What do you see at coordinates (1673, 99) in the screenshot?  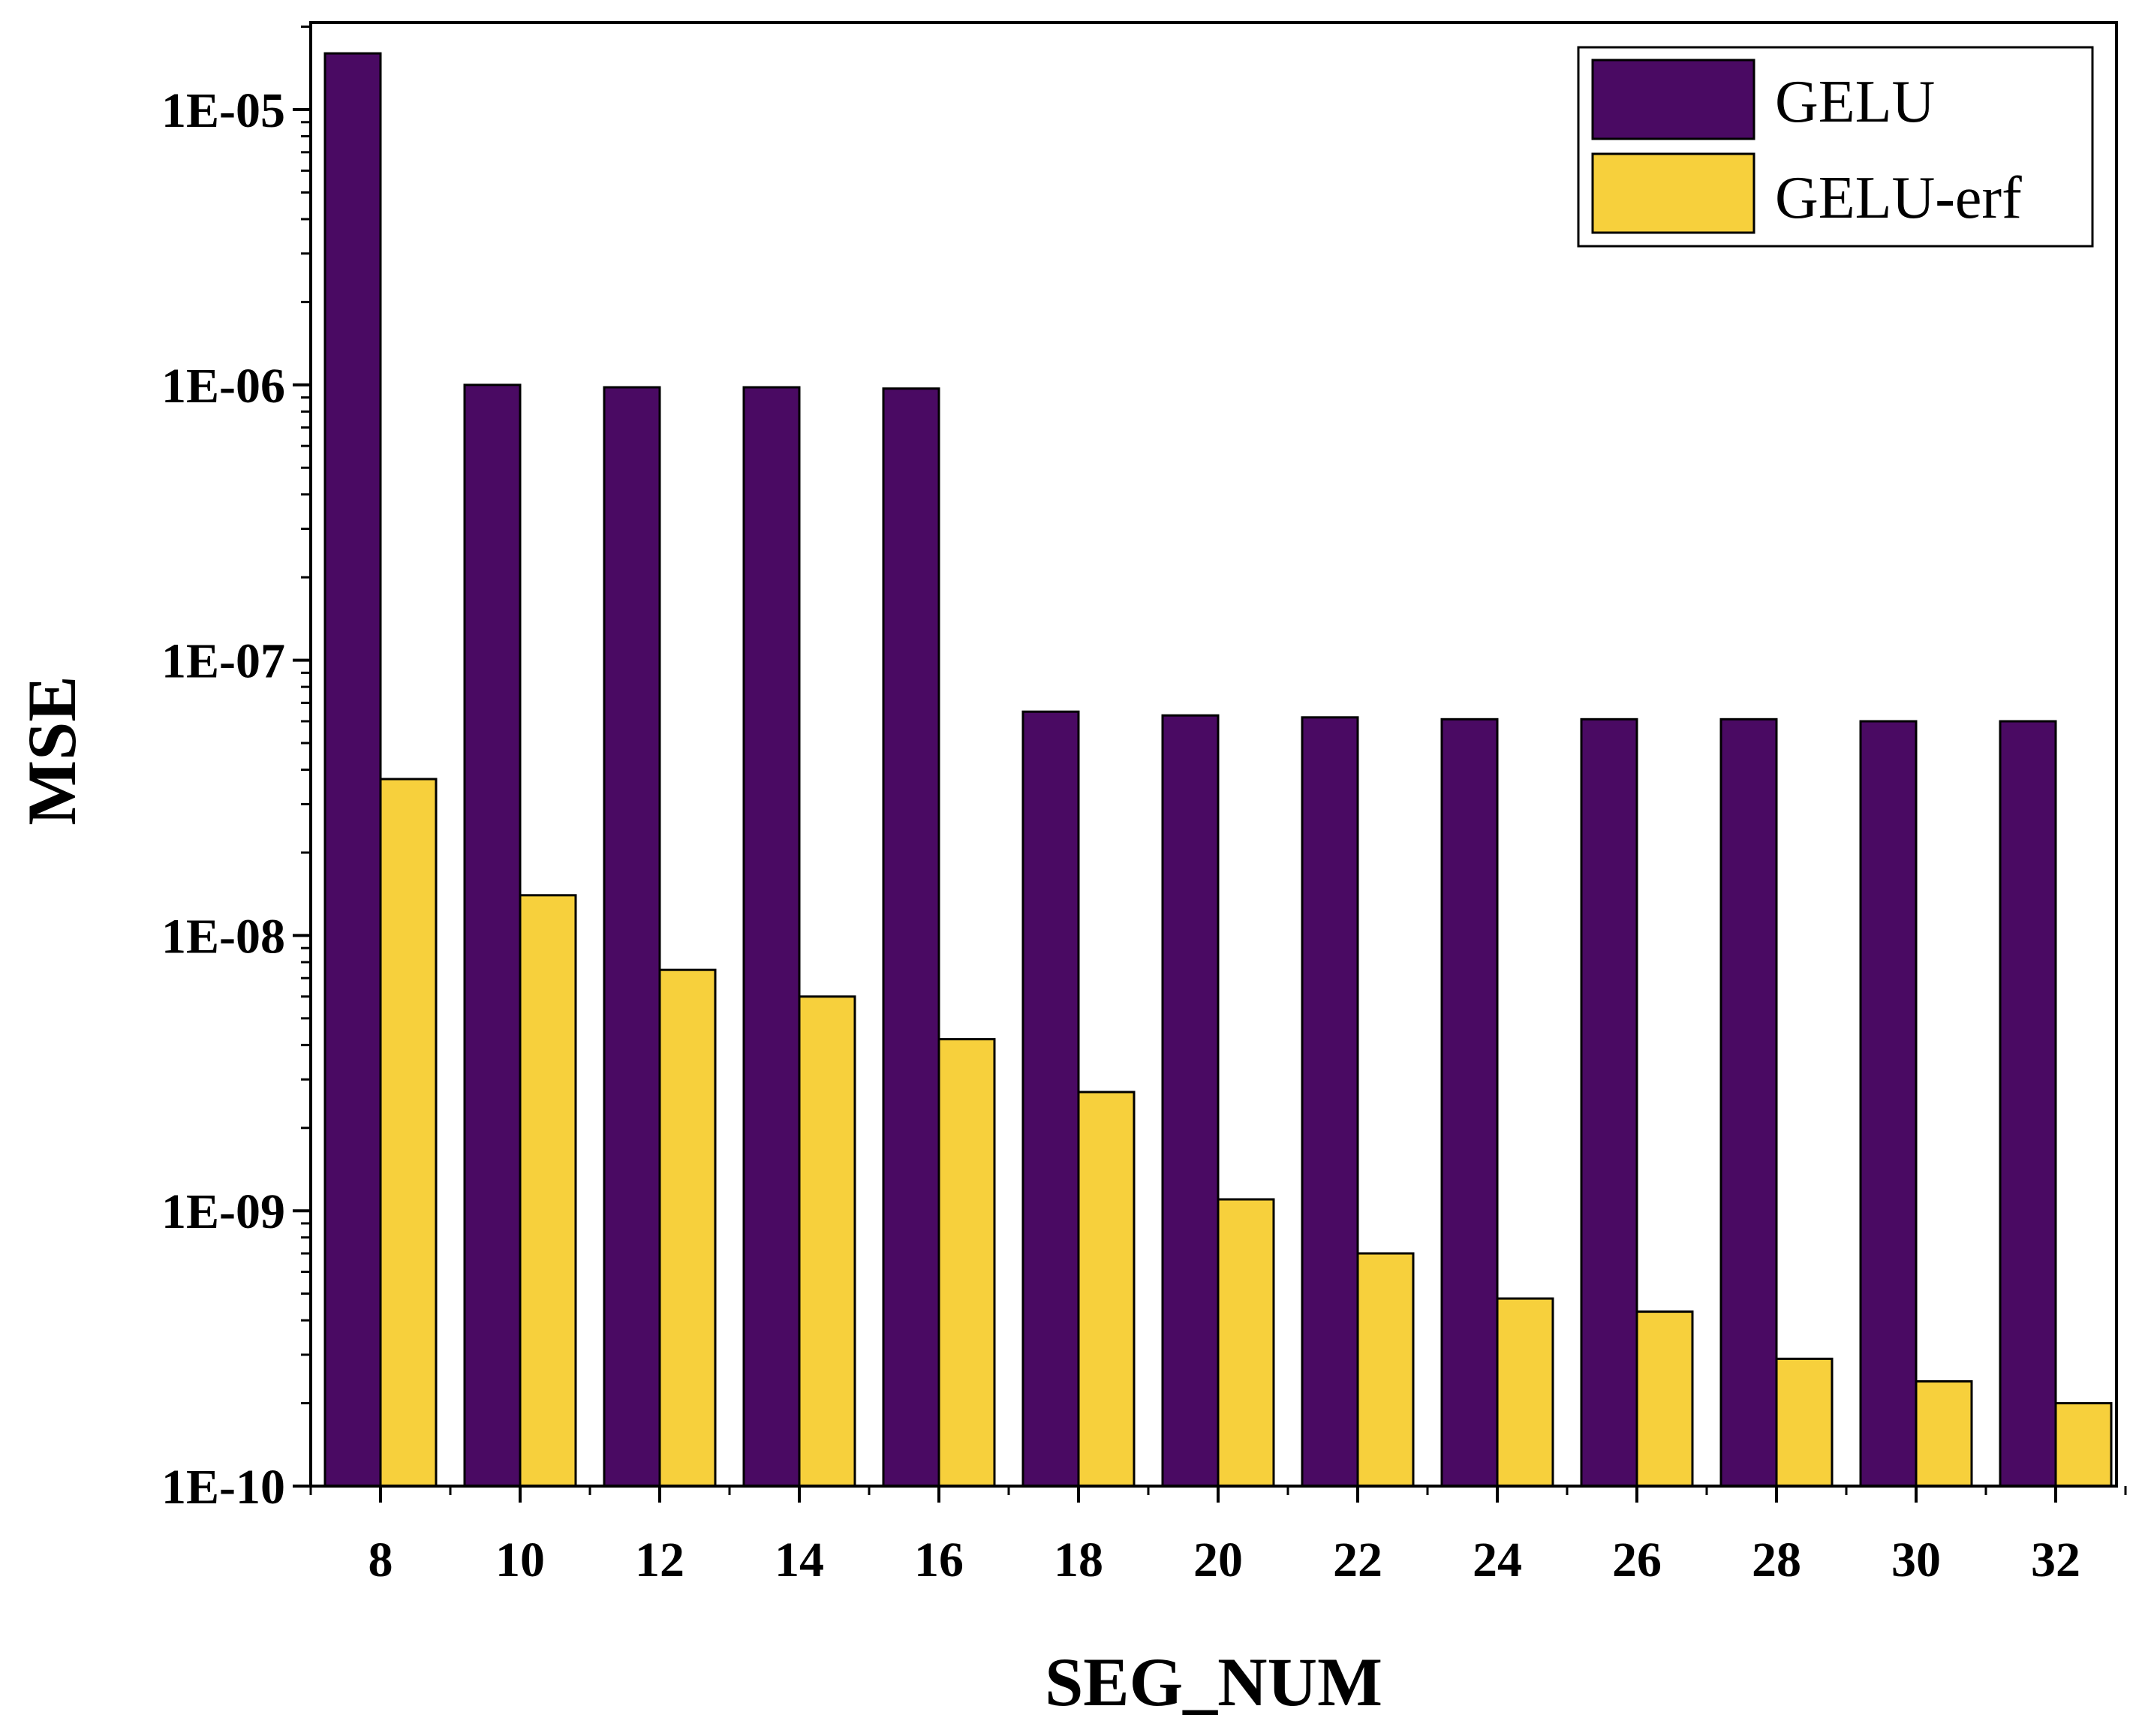 I see `legend-swatch-gelu` at bounding box center [1673, 99].